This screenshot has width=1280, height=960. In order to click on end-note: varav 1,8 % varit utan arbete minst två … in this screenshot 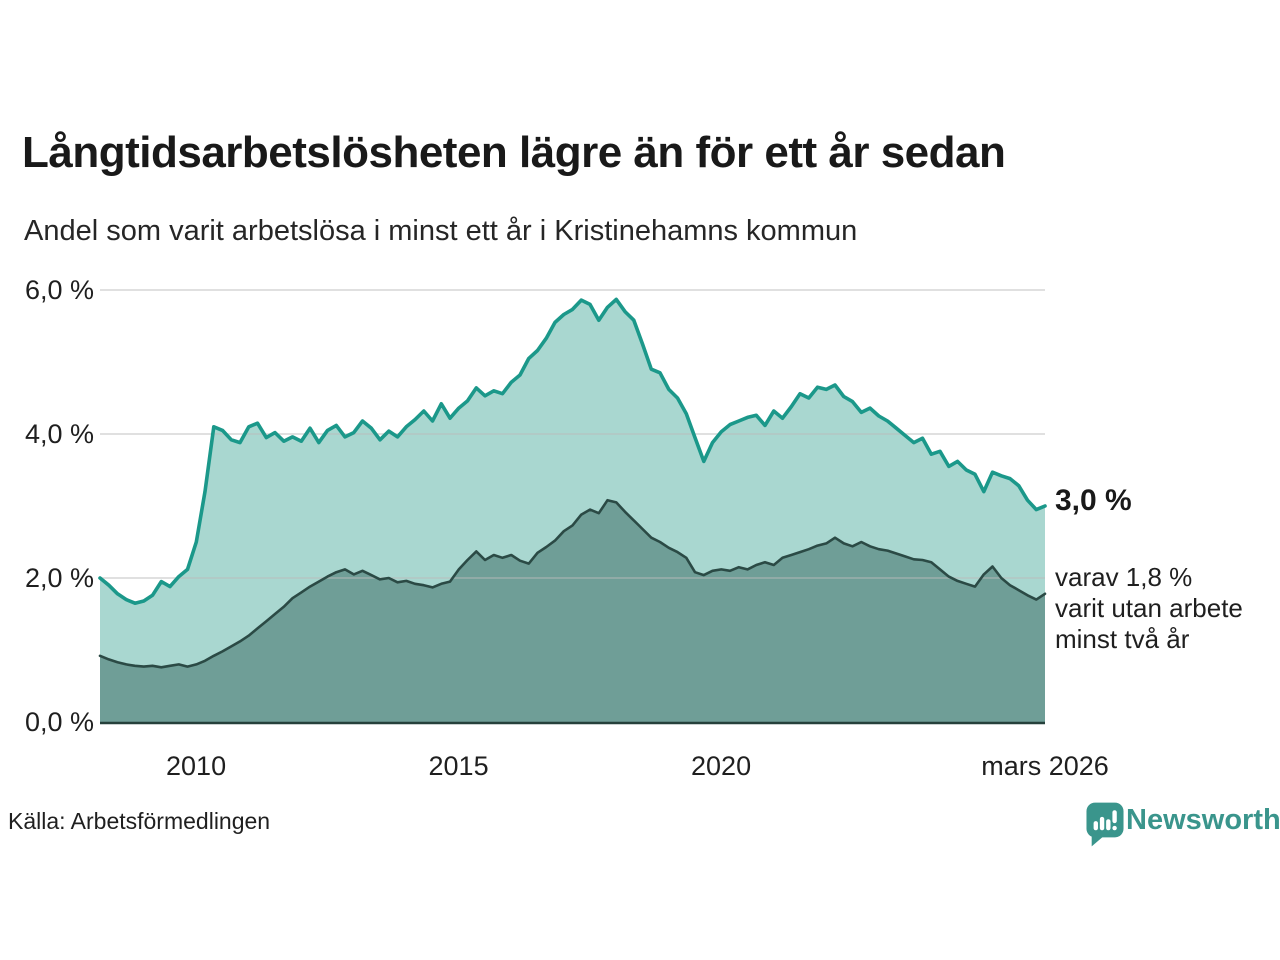, I will do `click(1165, 608)`.